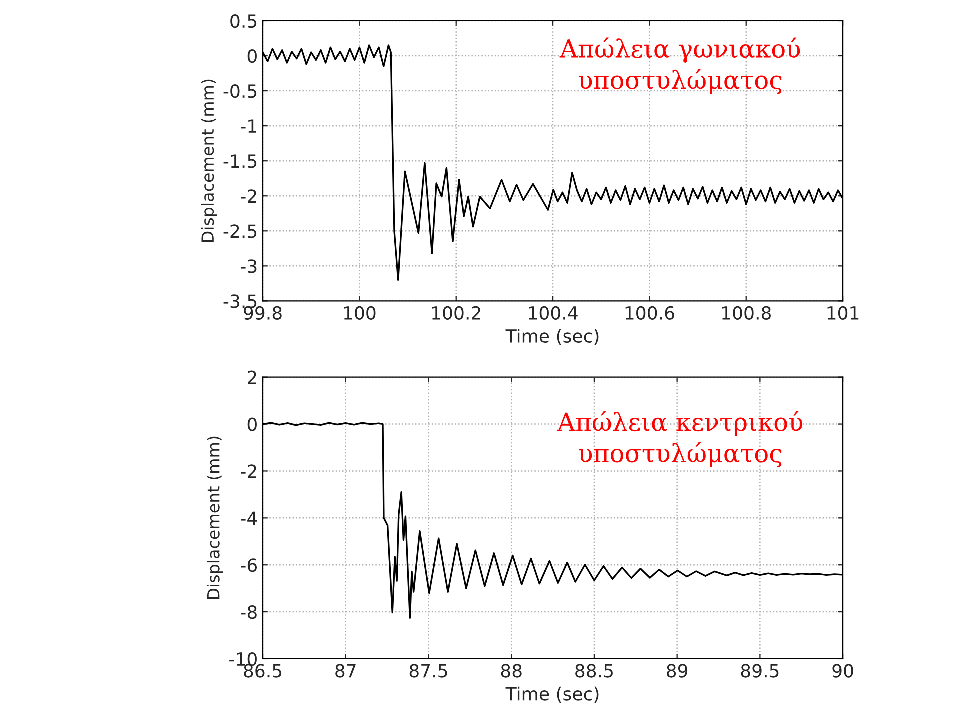 The height and width of the screenshot is (724, 954). Describe the element at coordinates (243, 21) in the screenshot. I see `y-tick-label: 0.5` at that location.